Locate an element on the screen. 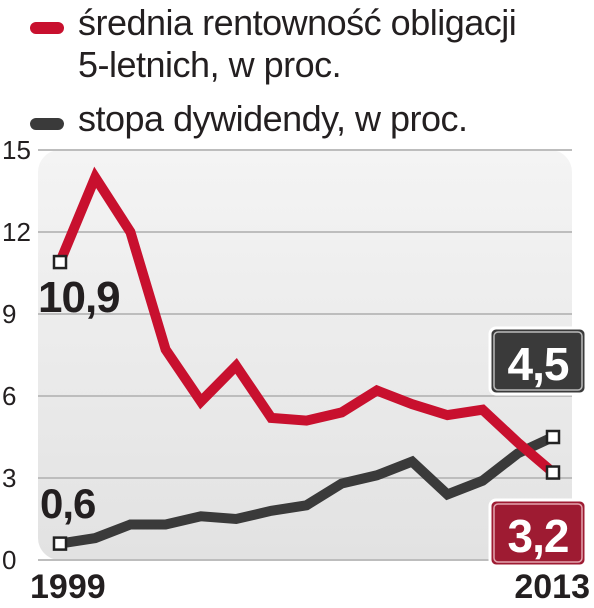 Image resolution: width=594 pixels, height=608 pixels. callout-box-bond-yield-end is located at coordinates (538, 533).